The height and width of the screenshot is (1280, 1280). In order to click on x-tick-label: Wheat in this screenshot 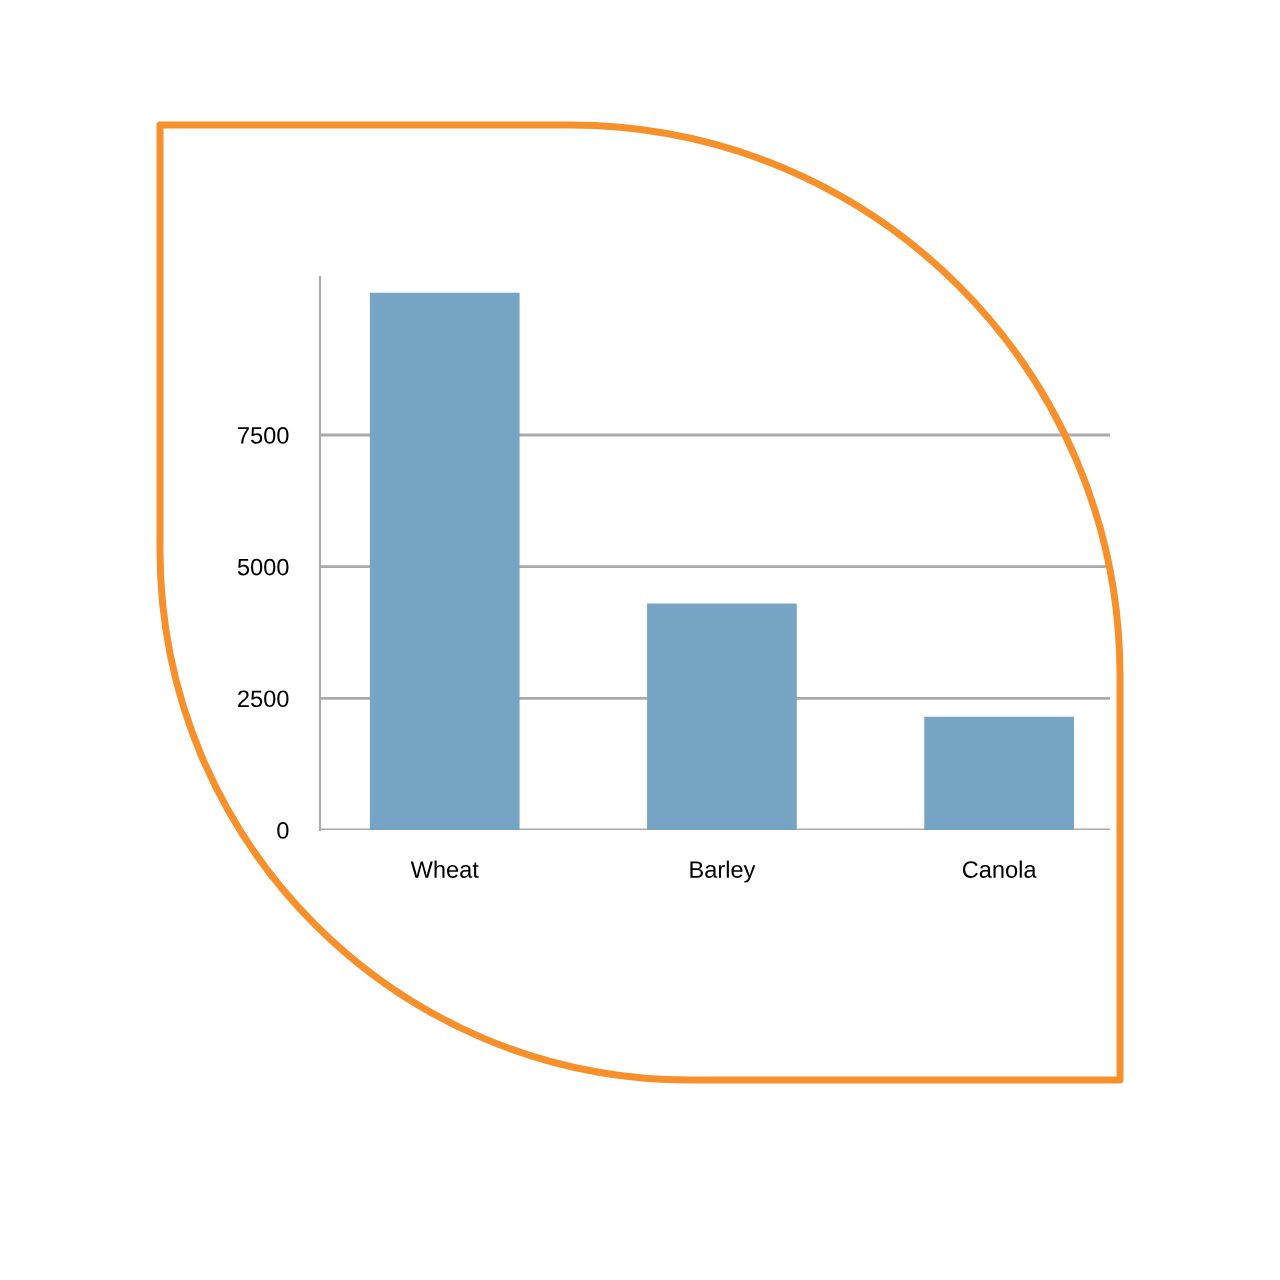, I will do `click(444, 869)`.